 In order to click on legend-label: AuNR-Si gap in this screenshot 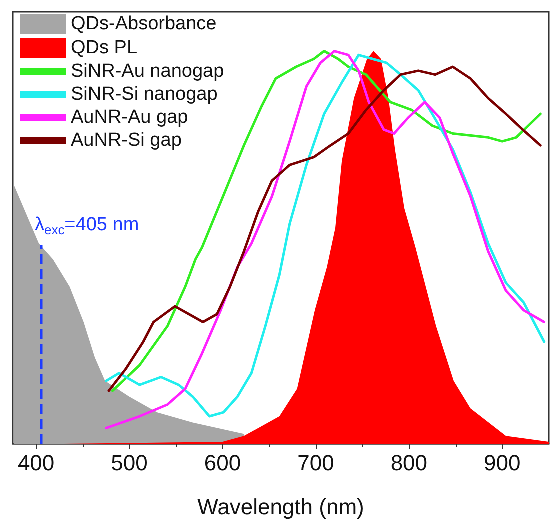, I will do `click(126, 140)`.